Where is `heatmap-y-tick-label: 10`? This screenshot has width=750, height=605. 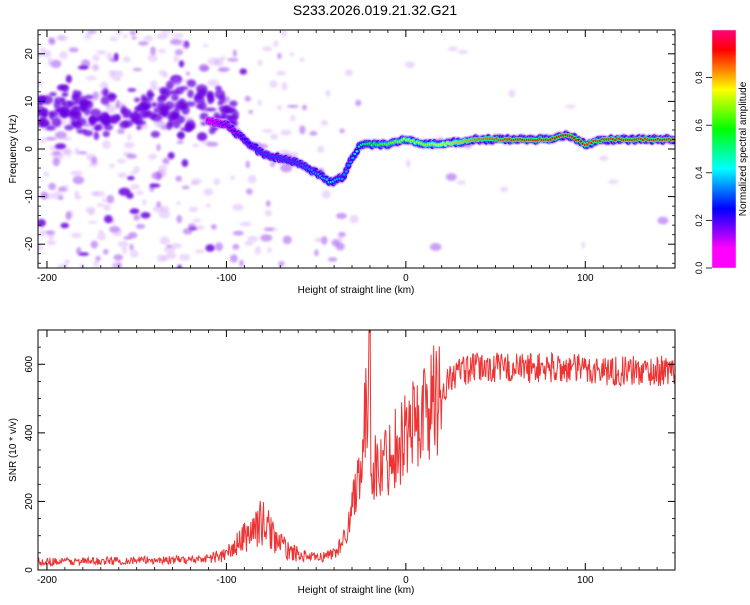
heatmap-y-tick-label: 10 is located at coordinates (29, 101).